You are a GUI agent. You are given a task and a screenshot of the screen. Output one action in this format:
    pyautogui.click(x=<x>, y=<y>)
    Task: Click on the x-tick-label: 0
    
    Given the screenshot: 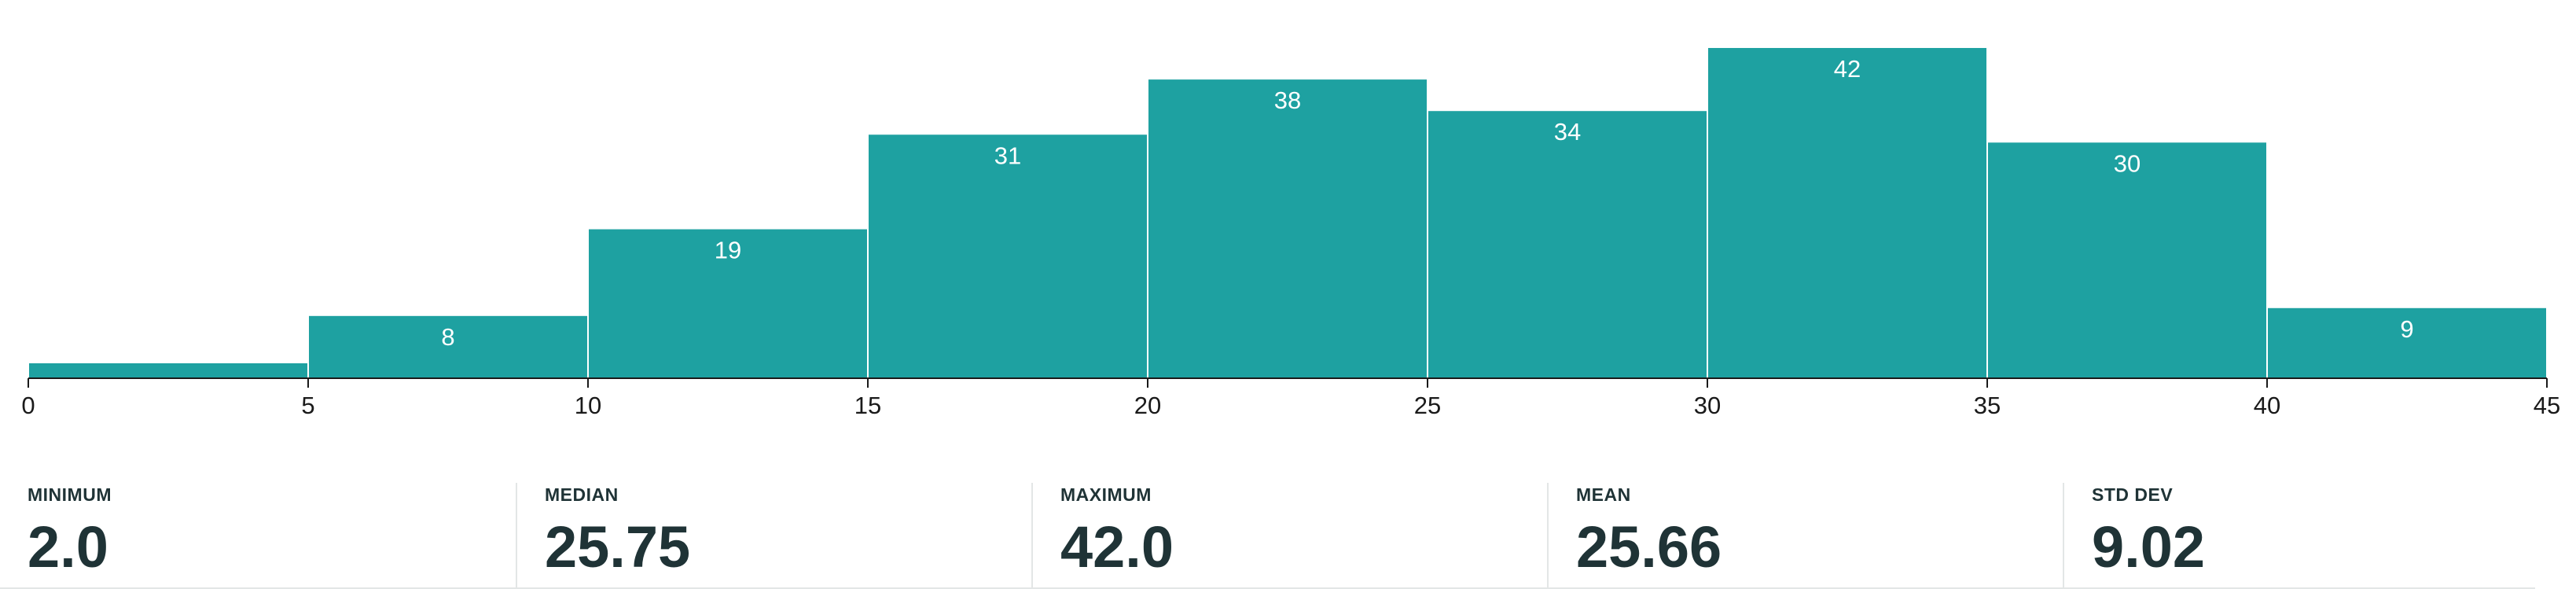 What is the action you would take?
    pyautogui.click(x=28, y=405)
    